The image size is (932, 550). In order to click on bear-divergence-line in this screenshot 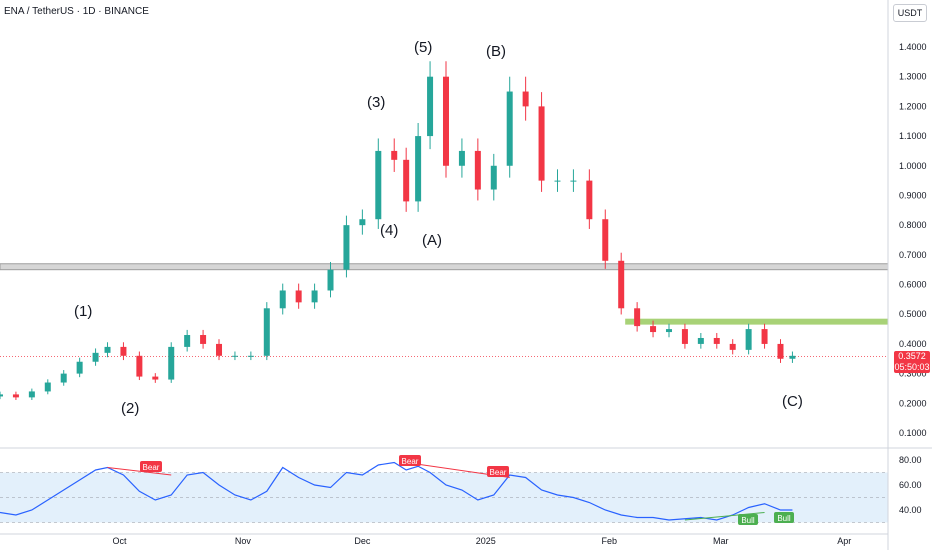, I will do `click(139, 471)`.